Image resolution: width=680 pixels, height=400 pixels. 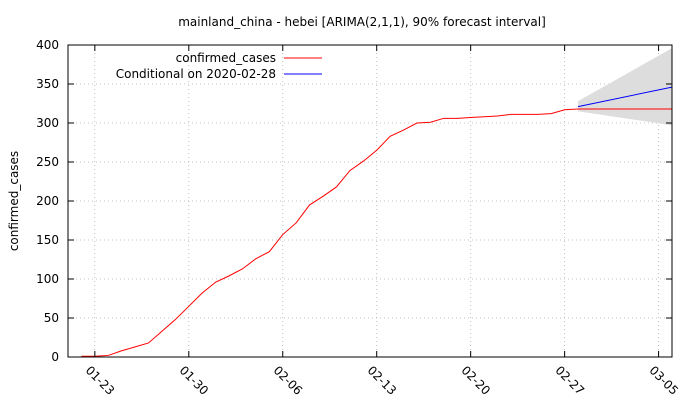 I want to click on legend-label-conditional: Conditional on 2020-02-28, so click(x=196, y=74).